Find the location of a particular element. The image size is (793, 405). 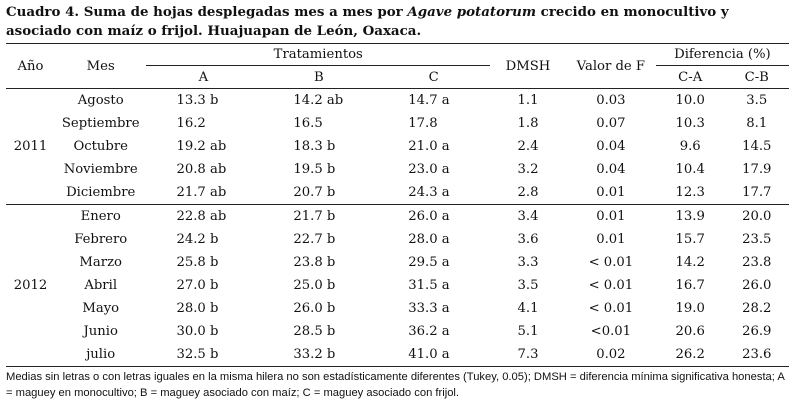

cell-ca: 10.3 is located at coordinates (690, 123).